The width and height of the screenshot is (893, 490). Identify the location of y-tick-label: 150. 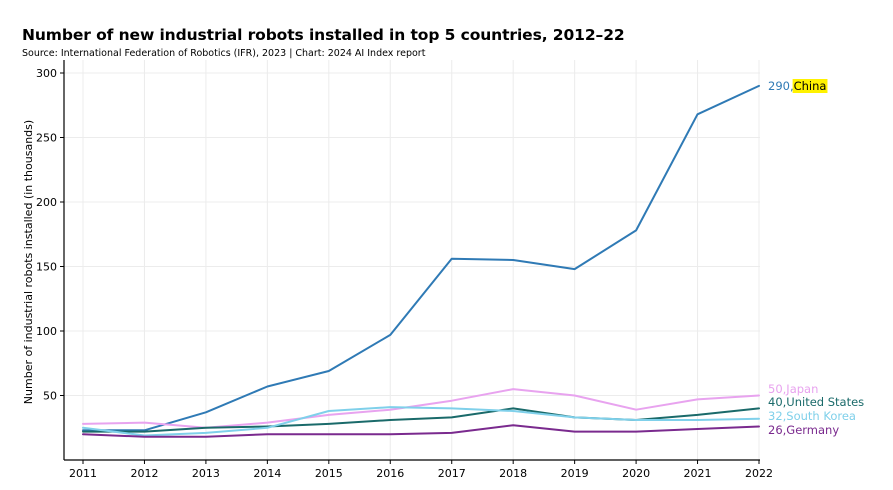
(46, 267).